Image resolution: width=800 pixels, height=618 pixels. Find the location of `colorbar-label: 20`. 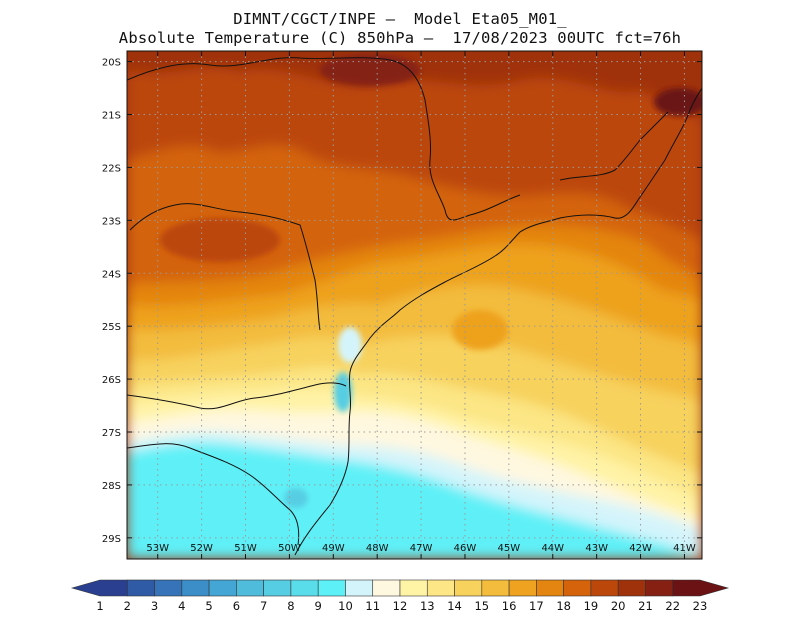

colorbar-label: 20 is located at coordinates (618, 606).